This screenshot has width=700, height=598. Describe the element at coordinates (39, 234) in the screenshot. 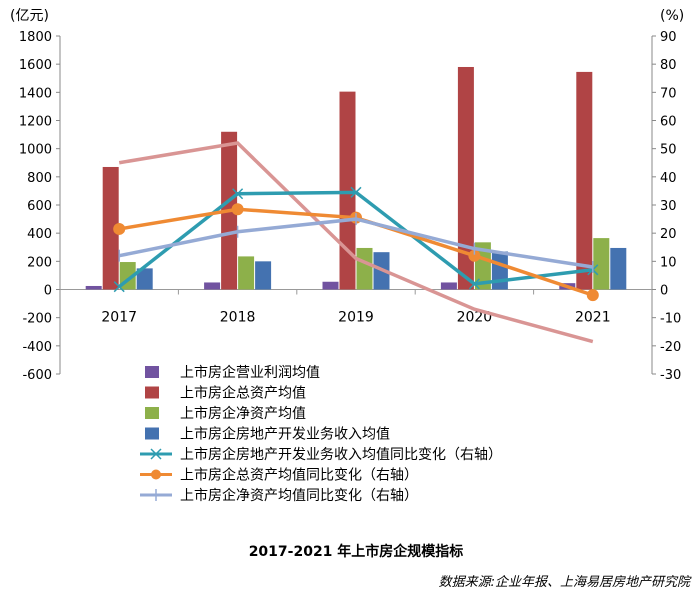

I see `left-tick-label: 400` at that location.